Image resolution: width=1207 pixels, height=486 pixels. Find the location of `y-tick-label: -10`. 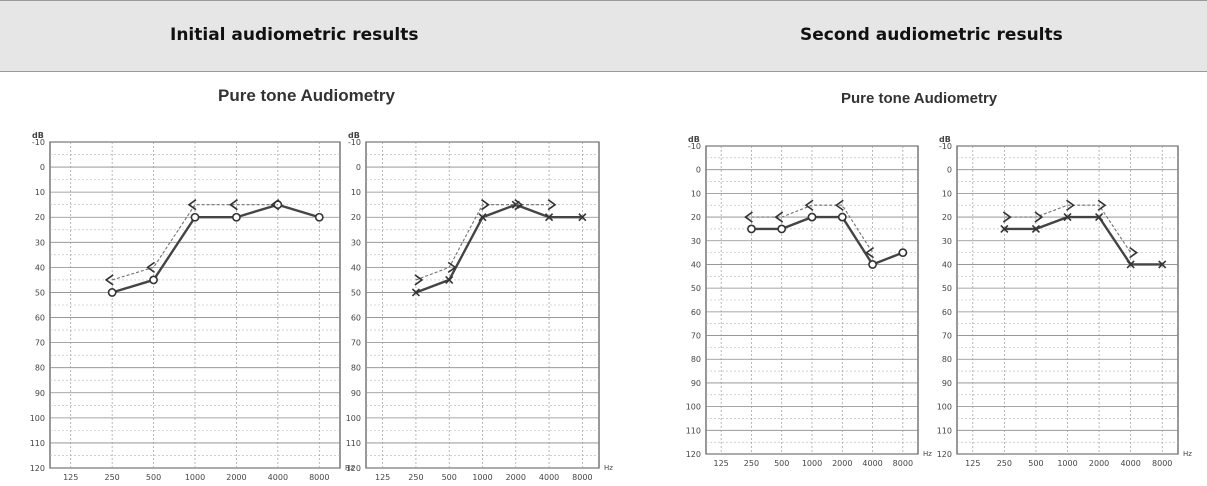

y-tick-label: -10 is located at coordinates (354, 142).